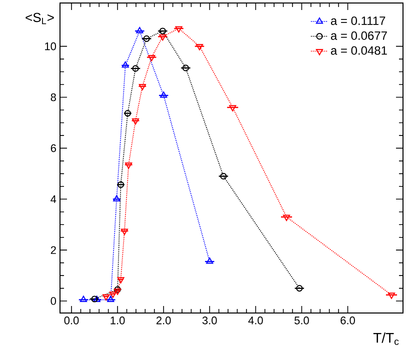 The image size is (409, 354). What do you see at coordinates (50, 46) in the screenshot?
I see `y-tick-label: 10` at bounding box center [50, 46].